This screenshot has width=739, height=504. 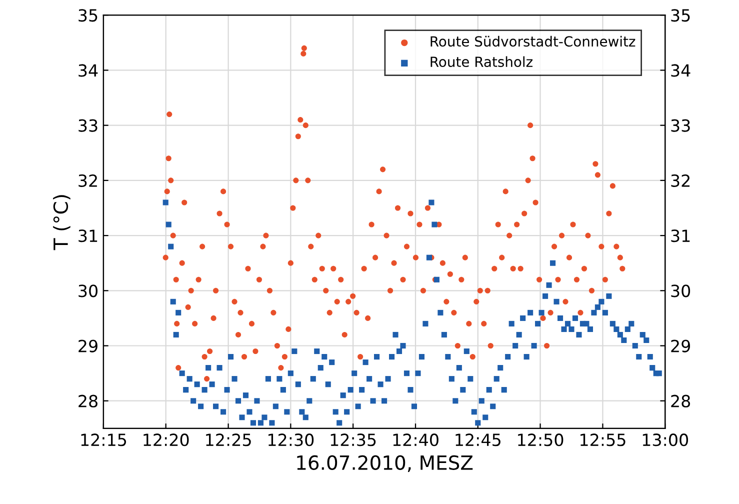 What do you see at coordinates (680, 15) in the screenshot?
I see `y2-tick-label: 35` at bounding box center [680, 15].